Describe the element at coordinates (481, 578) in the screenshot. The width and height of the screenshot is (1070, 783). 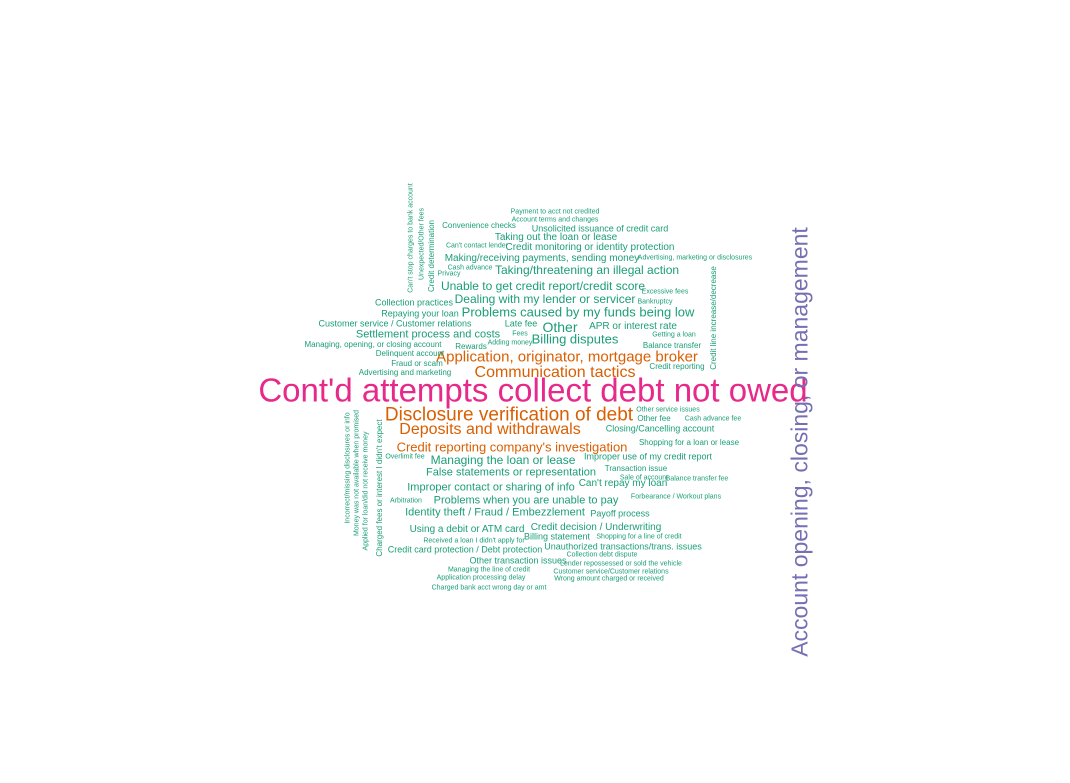
I see `word: Application processing delay` at that location.